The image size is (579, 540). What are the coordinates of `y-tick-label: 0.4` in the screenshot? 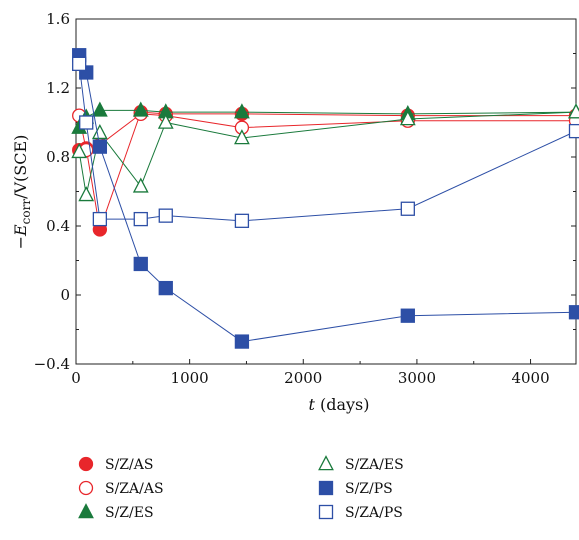 It's located at (58, 226).